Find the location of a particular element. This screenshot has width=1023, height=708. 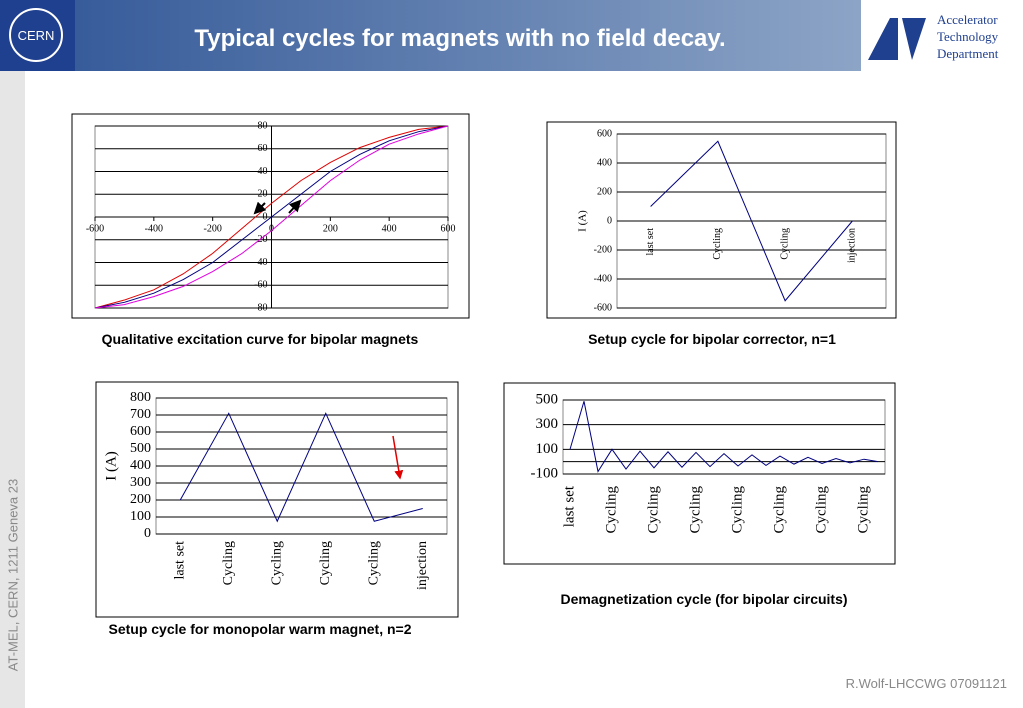

dept-line: Accelerator is located at coordinates (967, 19).